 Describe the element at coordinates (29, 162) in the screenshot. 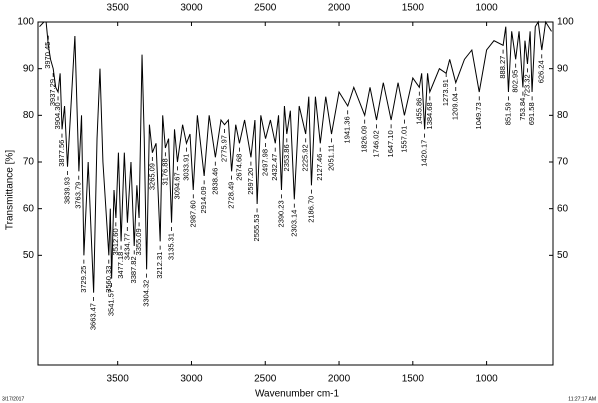

I see `y-tick-label: 70` at that location.